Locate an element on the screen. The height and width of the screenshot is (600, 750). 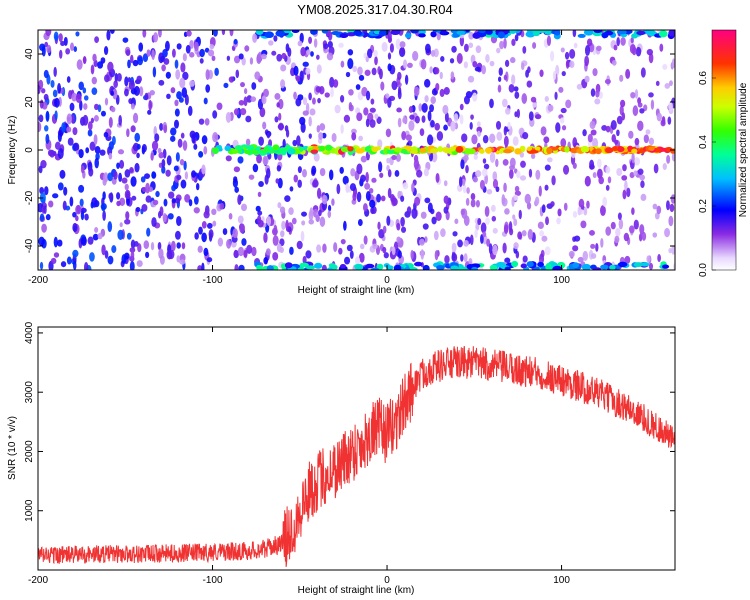
snr-xtick-label: 100 is located at coordinates (561, 580).